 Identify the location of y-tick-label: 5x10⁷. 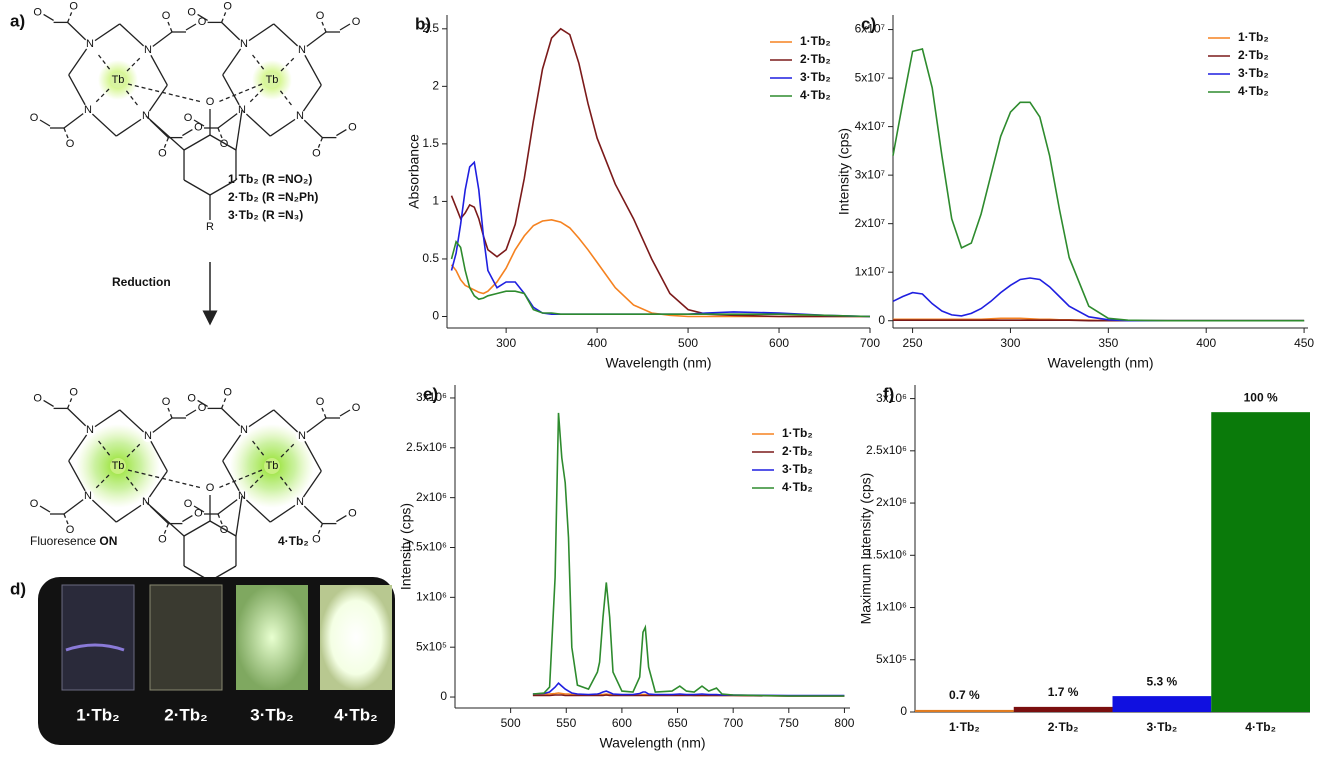
(870, 77).